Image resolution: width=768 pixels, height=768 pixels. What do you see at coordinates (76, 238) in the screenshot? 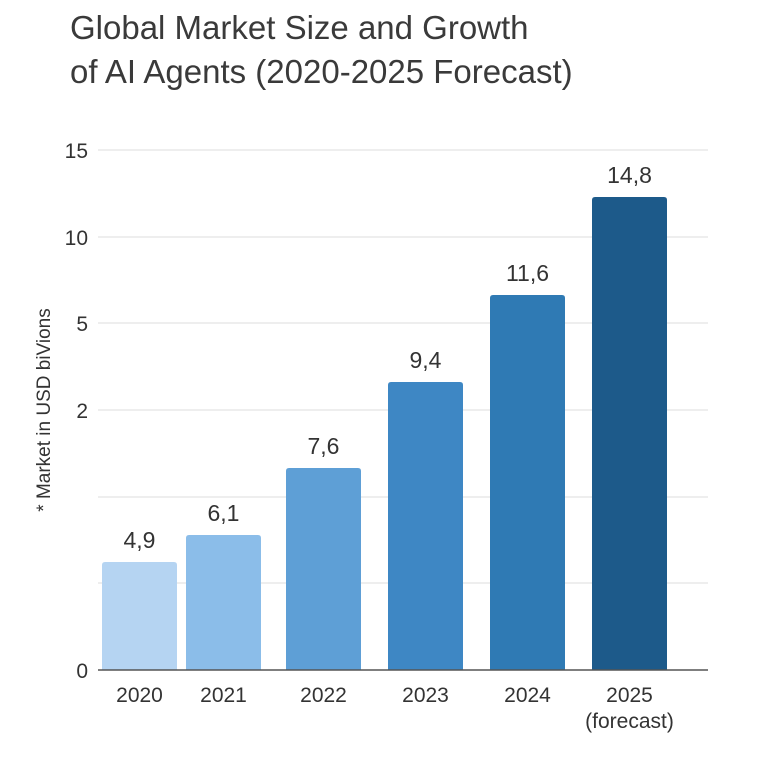
I see `y-tick-label: 10` at bounding box center [76, 238].